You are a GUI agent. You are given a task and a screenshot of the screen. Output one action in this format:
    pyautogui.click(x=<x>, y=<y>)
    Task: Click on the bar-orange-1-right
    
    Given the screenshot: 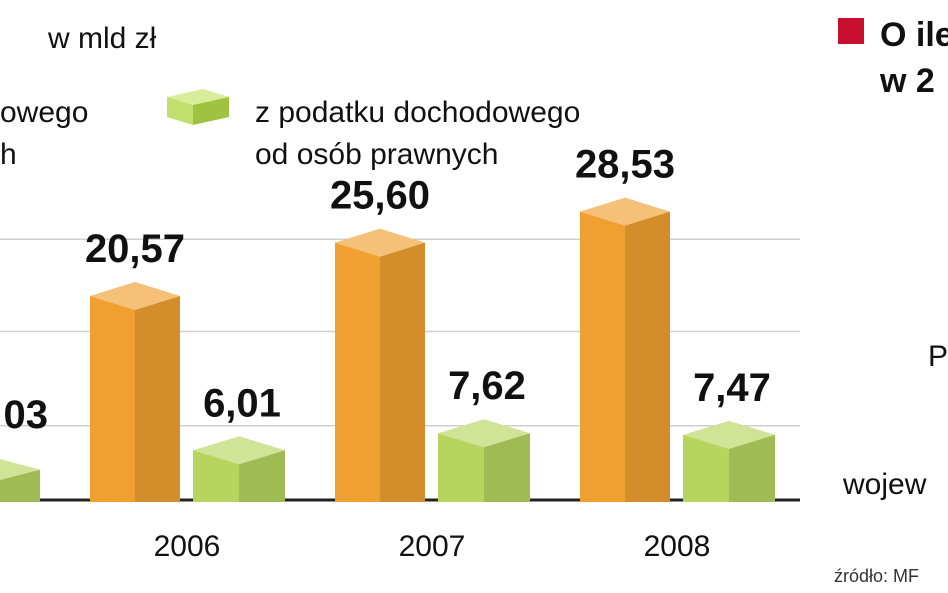 What is the action you would take?
    pyautogui.click(x=157, y=398)
    